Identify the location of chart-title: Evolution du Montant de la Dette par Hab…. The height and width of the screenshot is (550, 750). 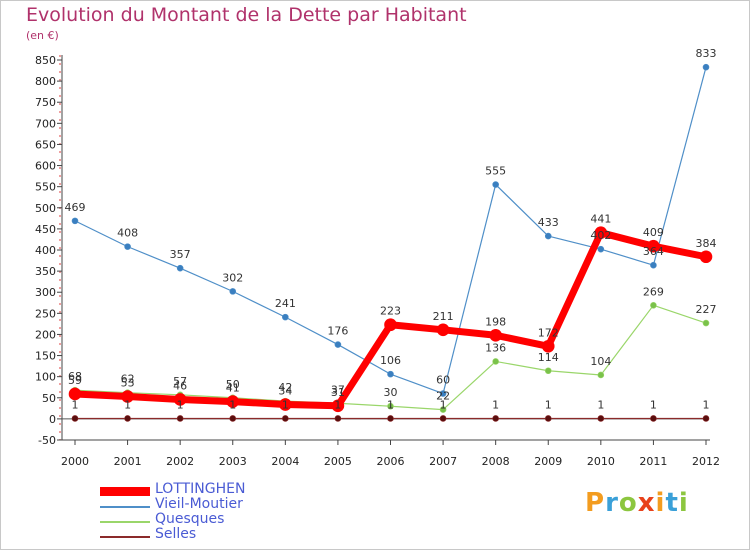
(246, 15).